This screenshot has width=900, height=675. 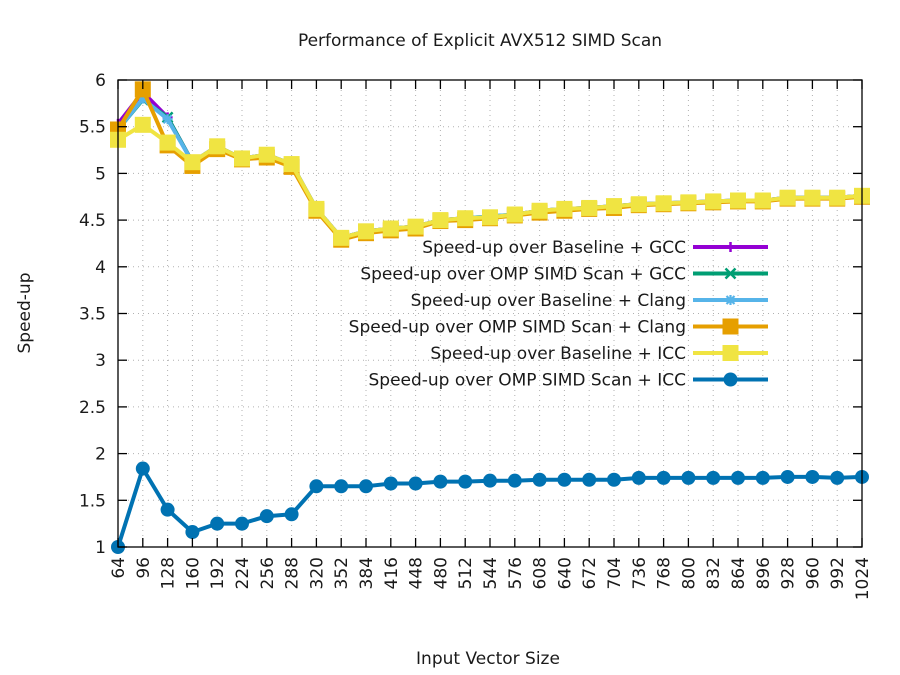 What do you see at coordinates (730, 300) in the screenshot?
I see `marker-star` at bounding box center [730, 300].